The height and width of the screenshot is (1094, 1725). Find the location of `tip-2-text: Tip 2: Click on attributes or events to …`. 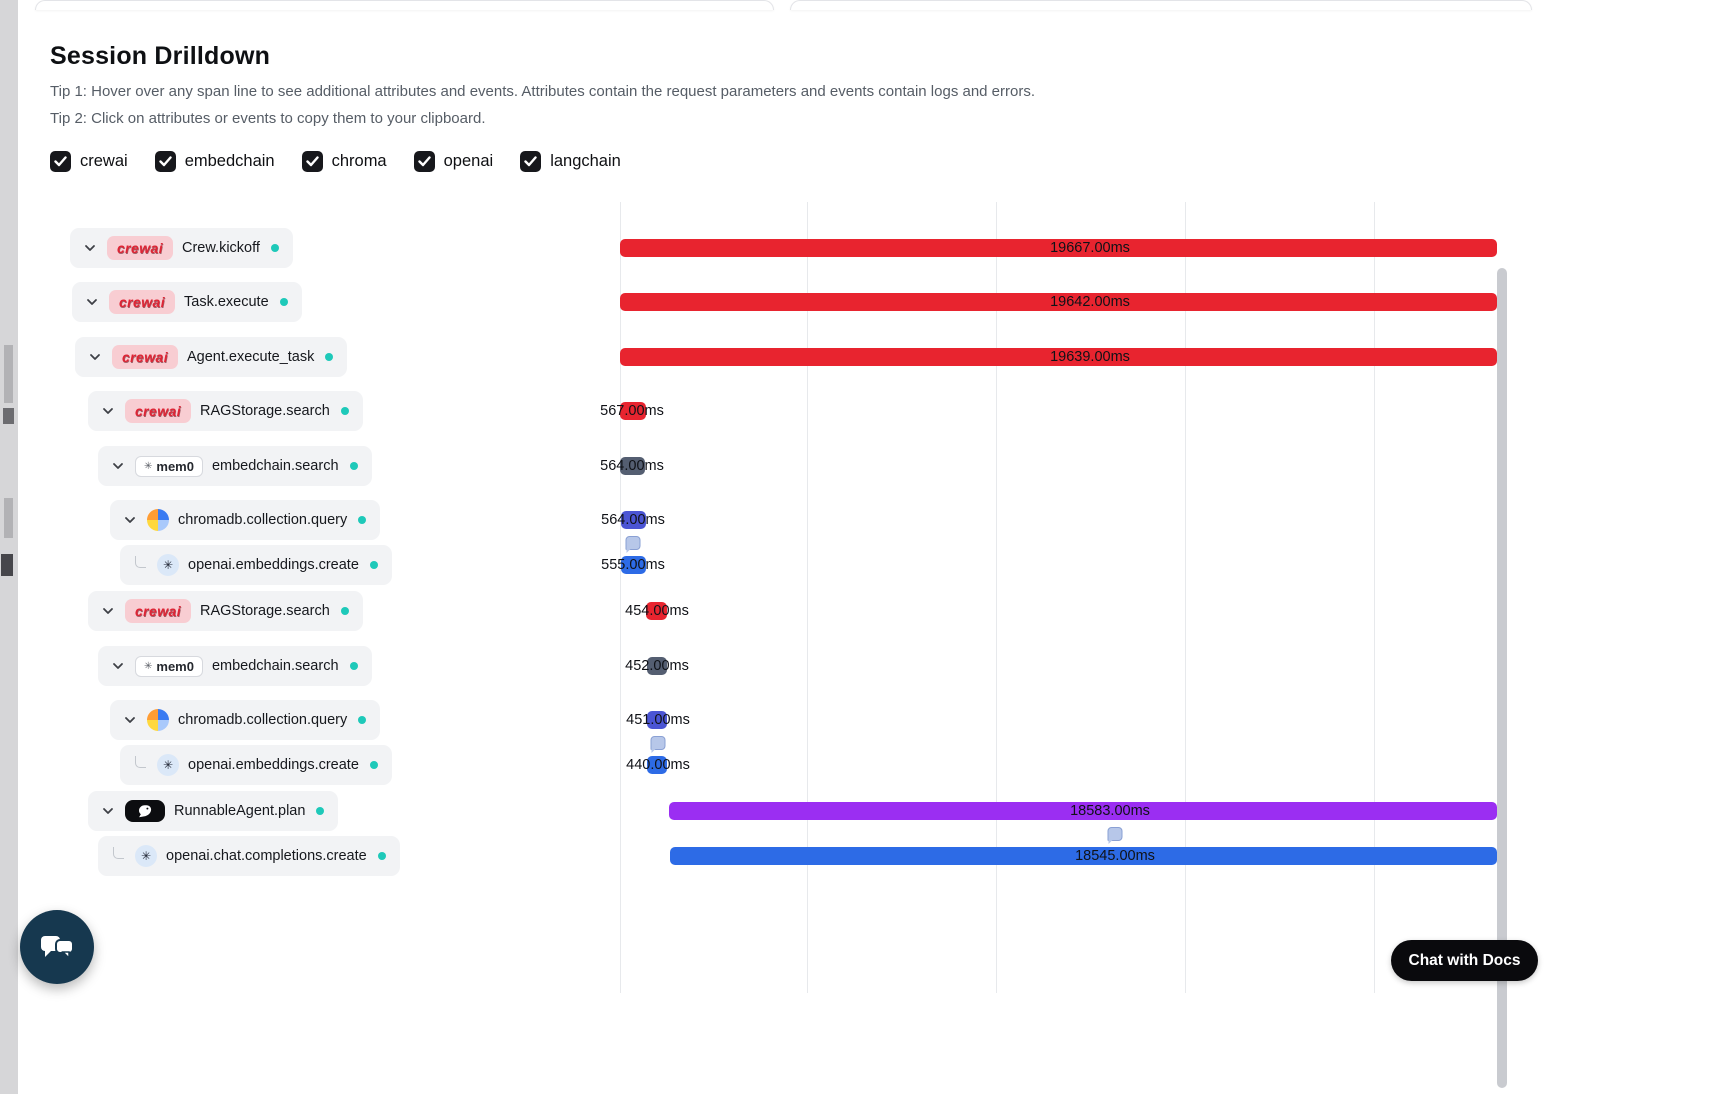

tip-2-text: Tip 2: Click on attributes or events to … is located at coordinates (268, 118).